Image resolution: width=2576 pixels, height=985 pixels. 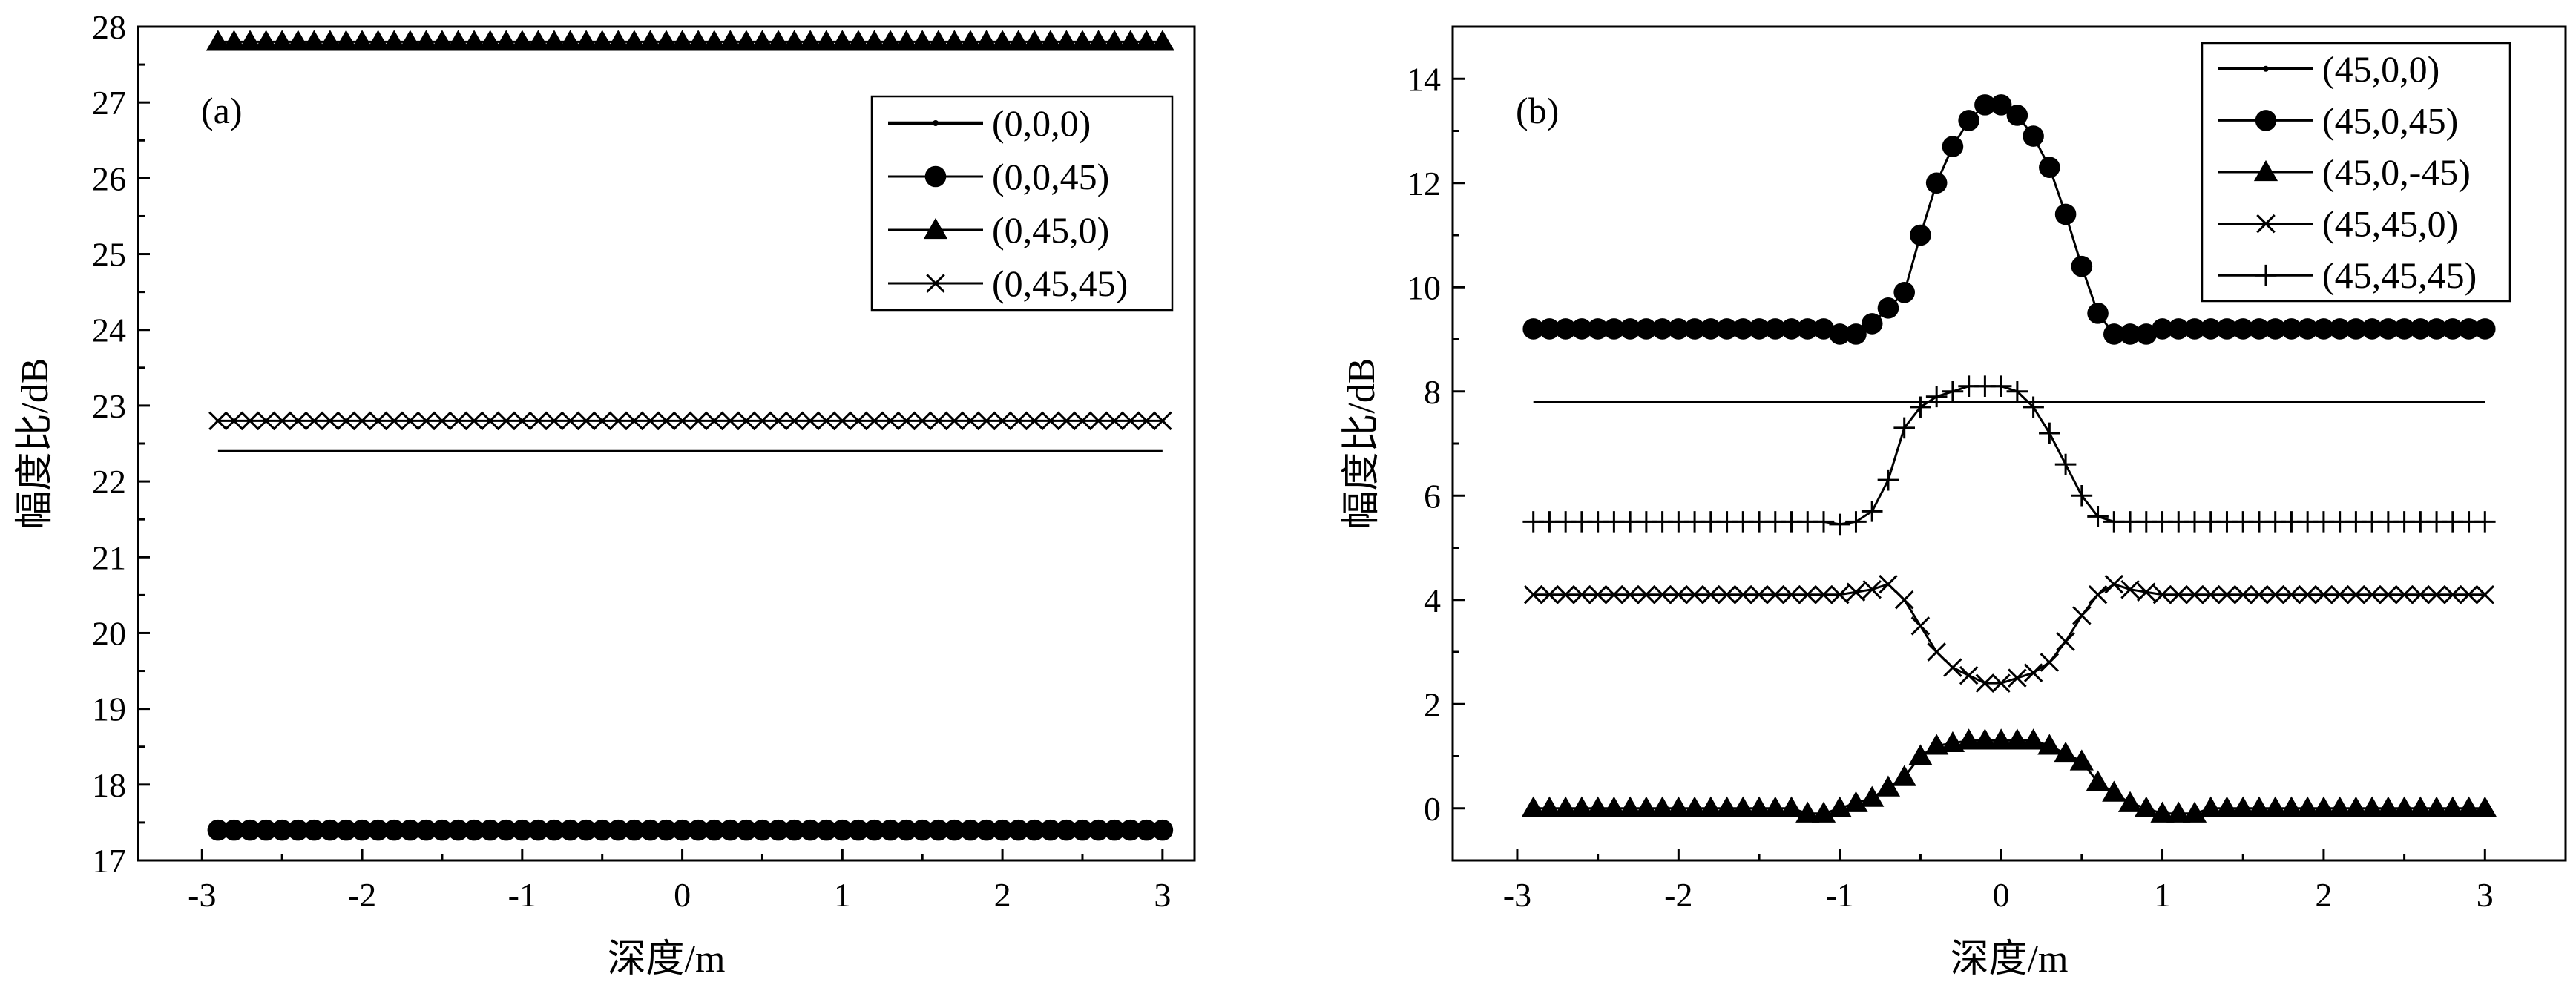 I want to click on legend-label: (0,45,45), so click(x=1060, y=283).